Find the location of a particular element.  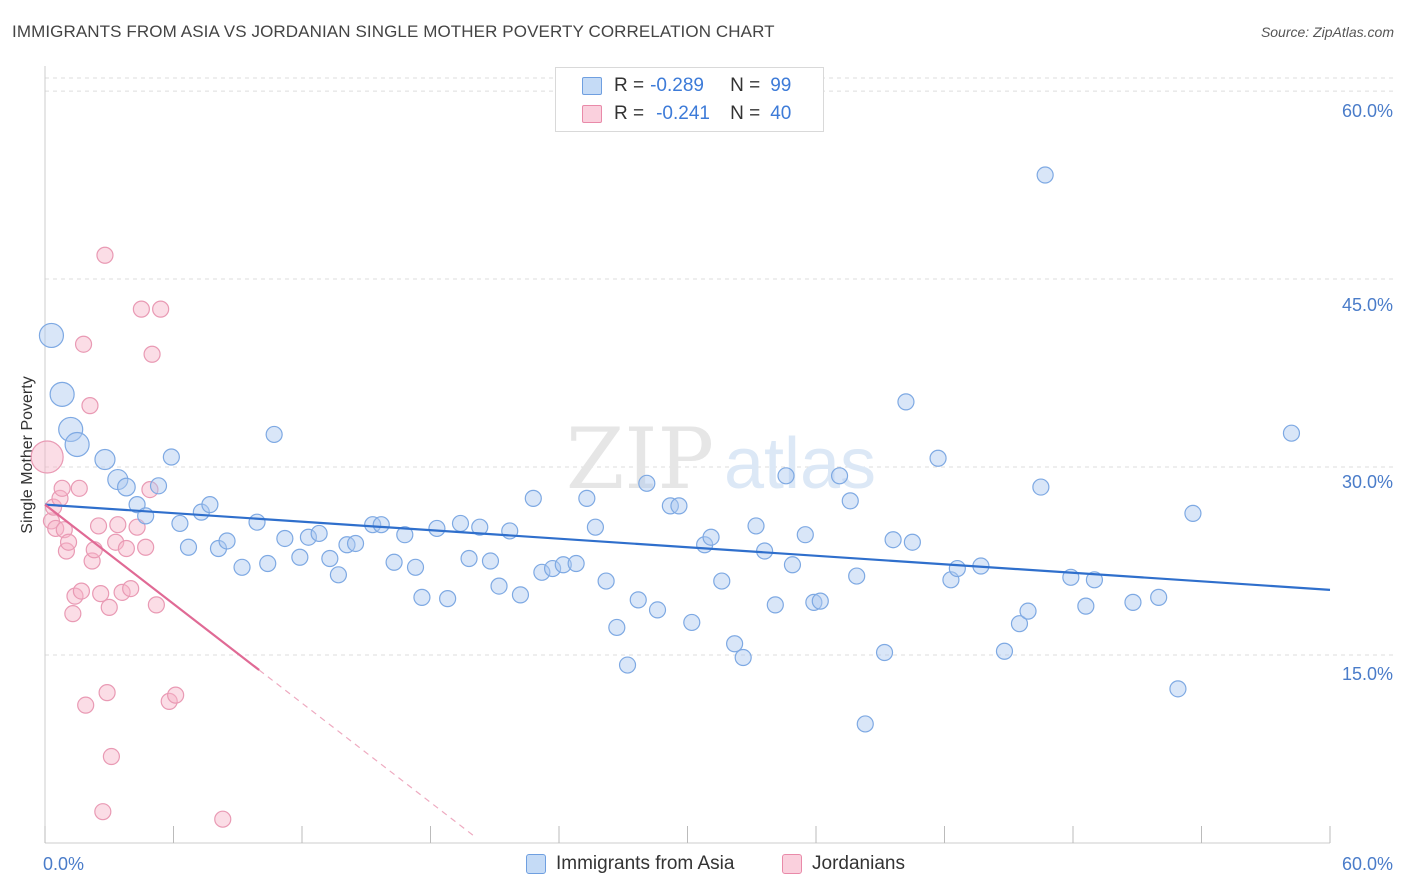

legend-row-asia: R = -0.289 N = 99 is located at coordinates (686, 86).